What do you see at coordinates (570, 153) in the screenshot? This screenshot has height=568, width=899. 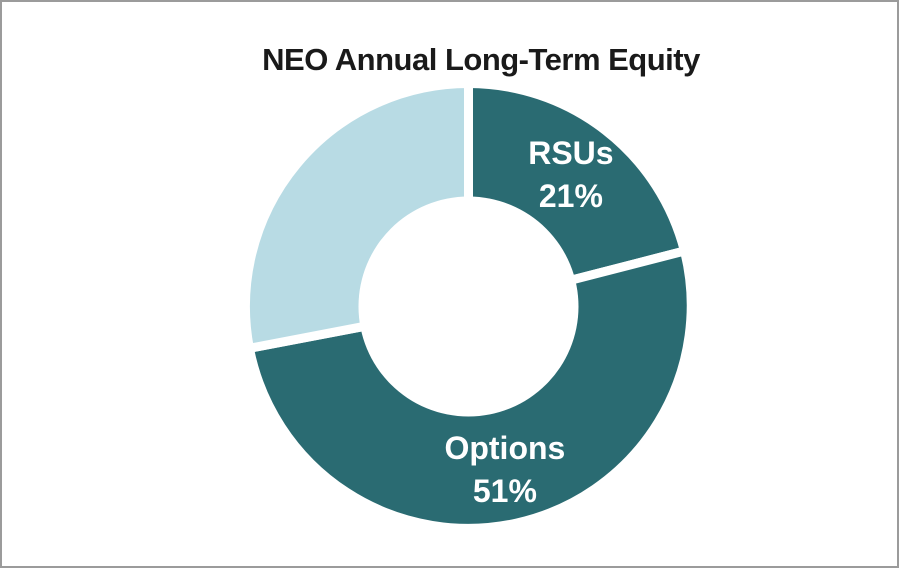 I see `slice-label-name-rsus: RSUs` at bounding box center [570, 153].